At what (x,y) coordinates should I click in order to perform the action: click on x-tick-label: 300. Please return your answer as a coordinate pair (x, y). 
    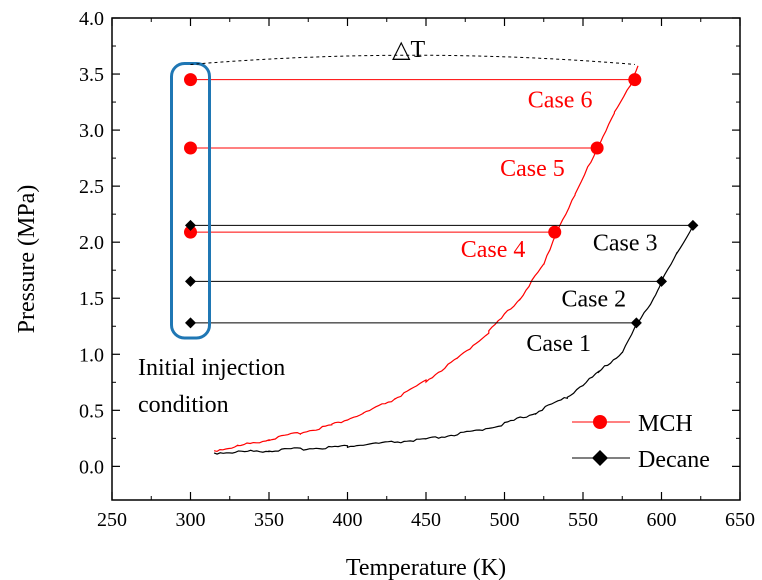
    Looking at the image, I should click on (191, 520).